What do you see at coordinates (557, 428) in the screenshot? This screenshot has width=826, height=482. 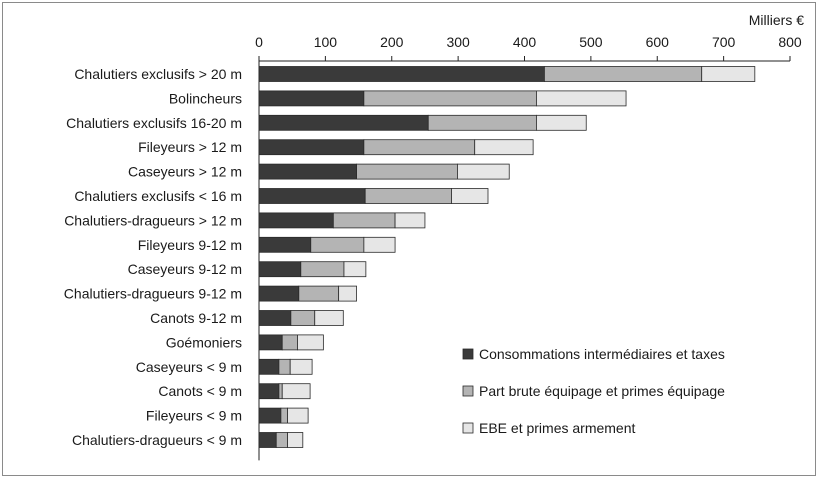 I see `legend-label: EBE et primes armement` at bounding box center [557, 428].